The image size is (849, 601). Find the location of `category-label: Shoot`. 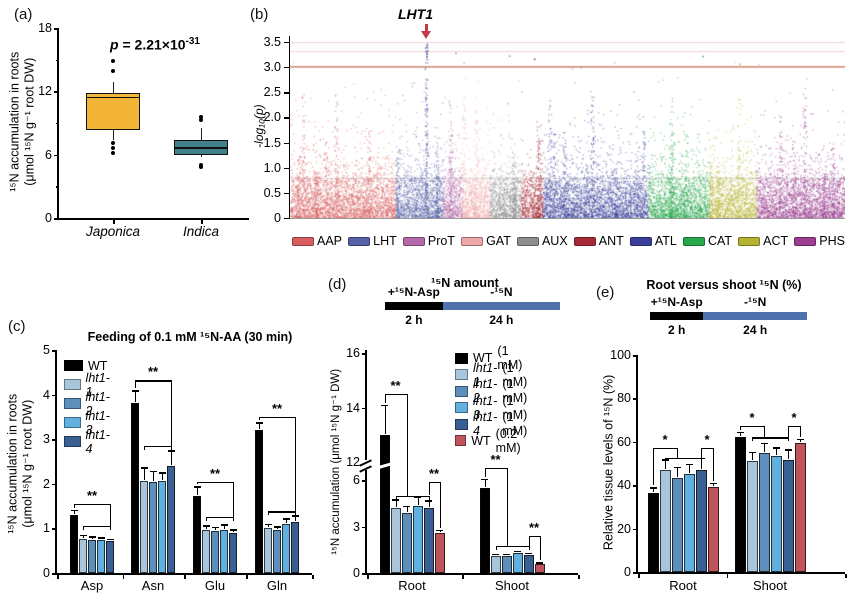

category-label: Shoot is located at coordinates (770, 585).